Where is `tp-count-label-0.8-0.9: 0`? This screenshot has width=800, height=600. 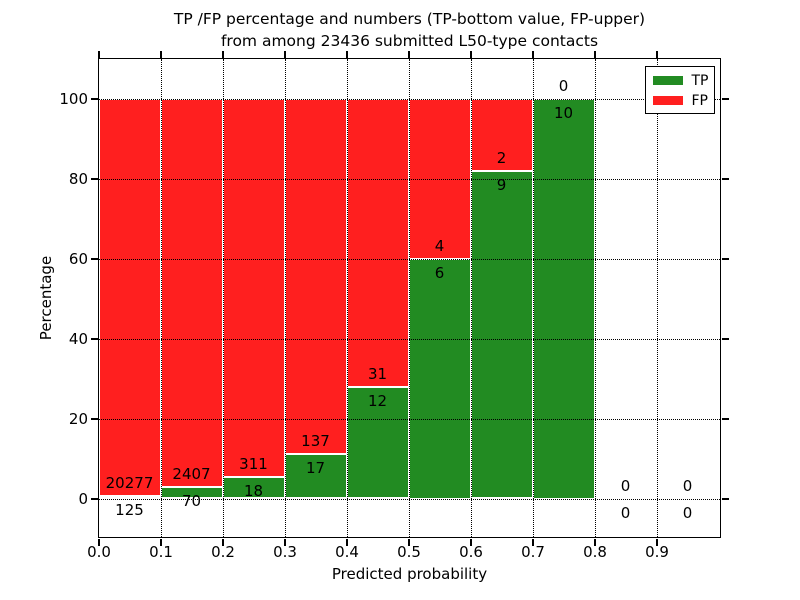
tp-count-label-0.8-0.9: 0 is located at coordinates (625, 512).